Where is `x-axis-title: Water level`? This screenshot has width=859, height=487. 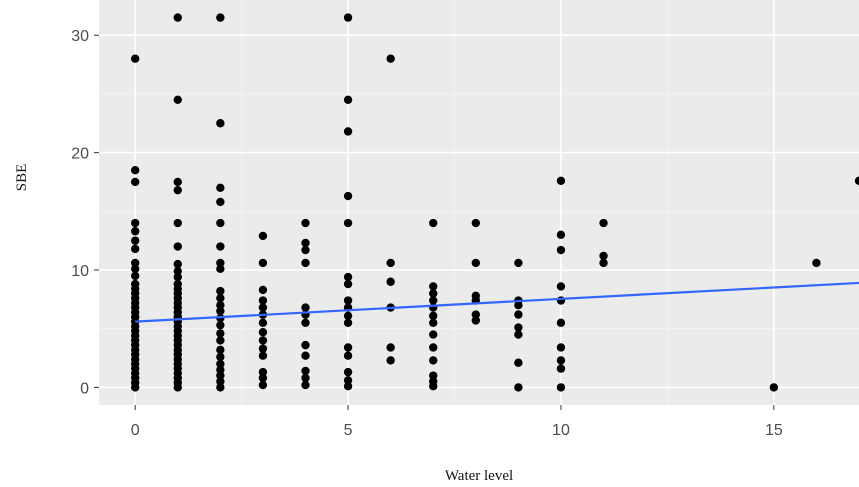 x-axis-title: Water level is located at coordinates (479, 476).